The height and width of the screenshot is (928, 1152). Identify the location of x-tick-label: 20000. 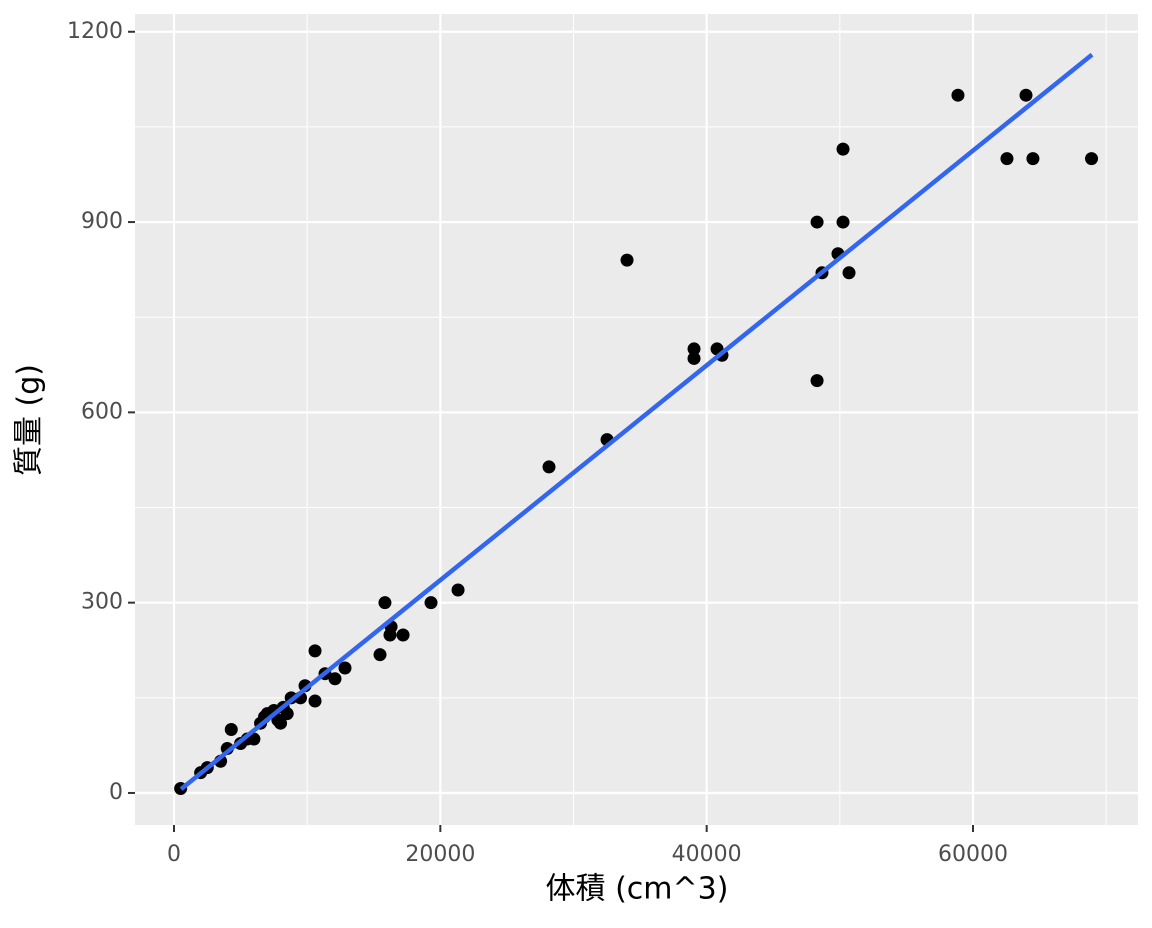
(440, 854).